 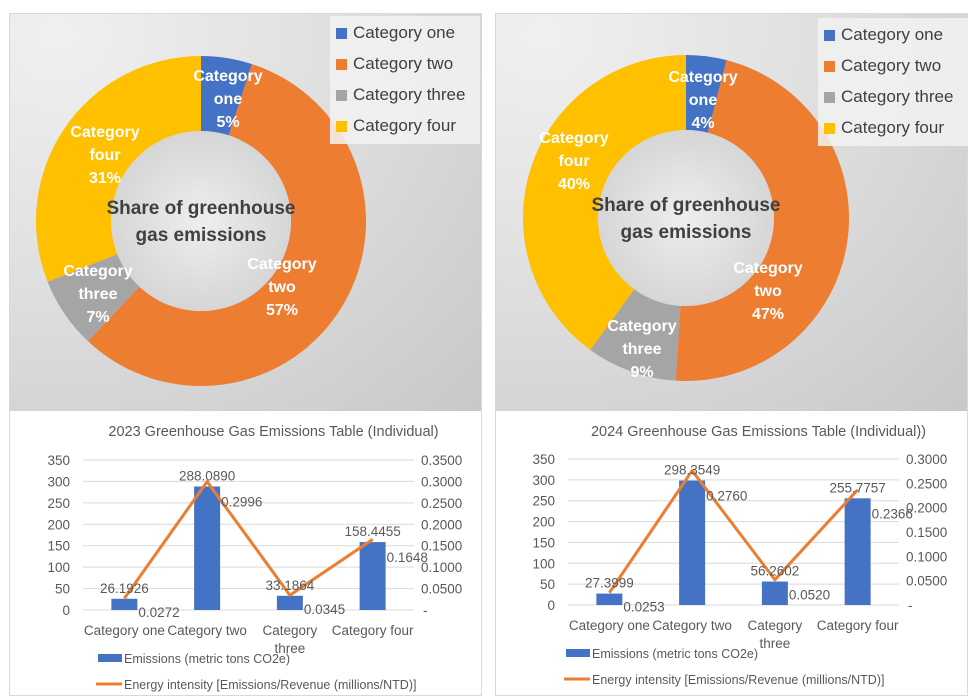 I want to click on bar-data-label-category-three: 33.1864, so click(x=289, y=585).